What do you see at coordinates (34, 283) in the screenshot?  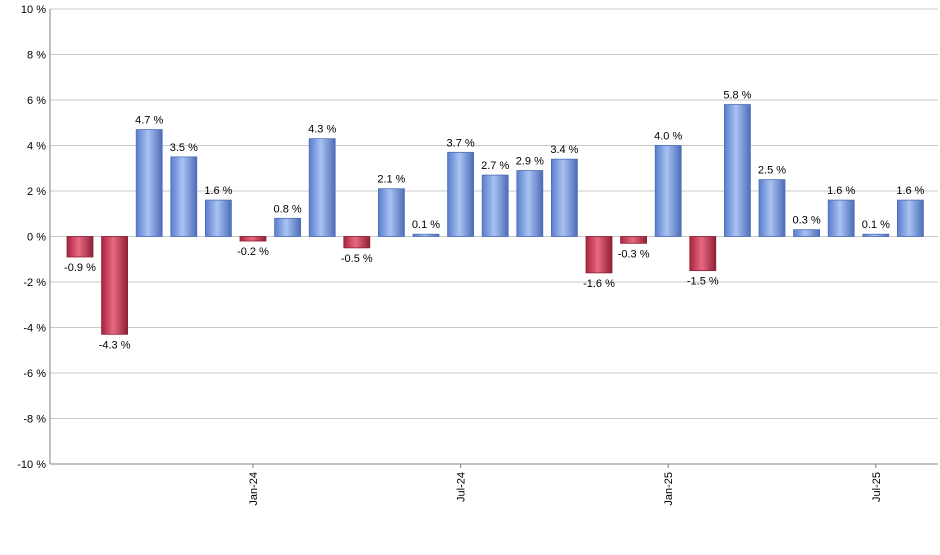 I see `y-tick-label: -2 %` at bounding box center [34, 283].